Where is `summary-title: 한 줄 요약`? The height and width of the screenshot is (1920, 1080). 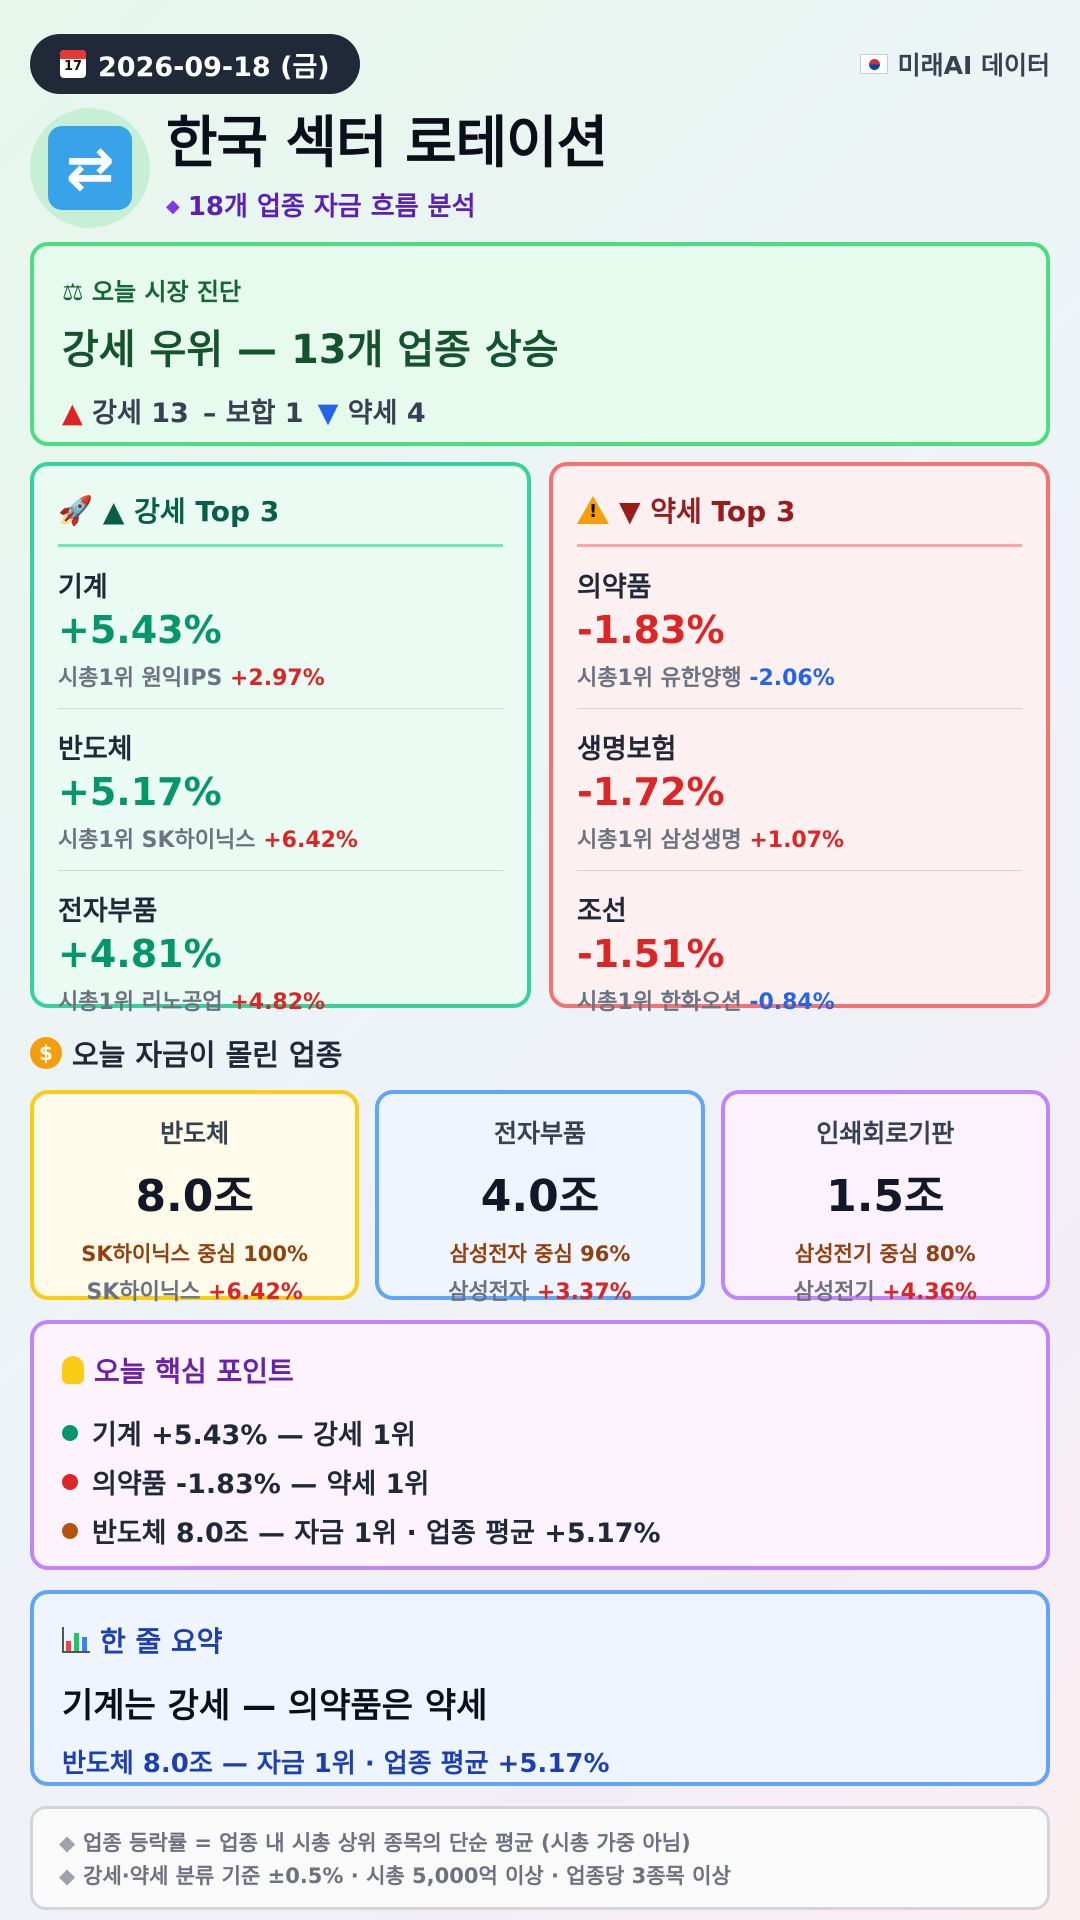
summary-title: 한 줄 요약 is located at coordinates (540, 1640).